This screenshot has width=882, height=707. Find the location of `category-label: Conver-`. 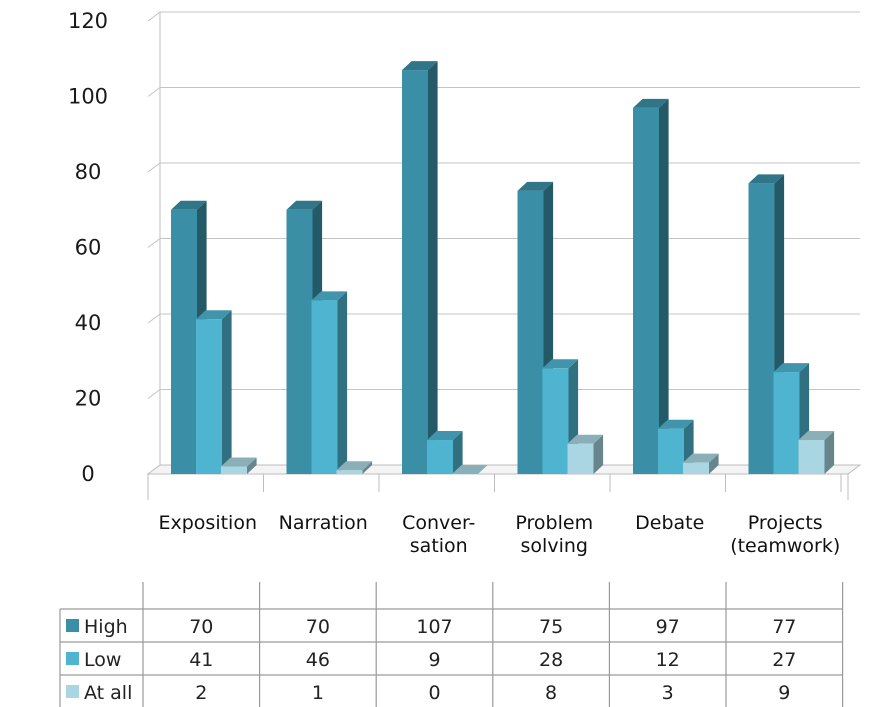

category-label: Conver- is located at coordinates (438, 523).